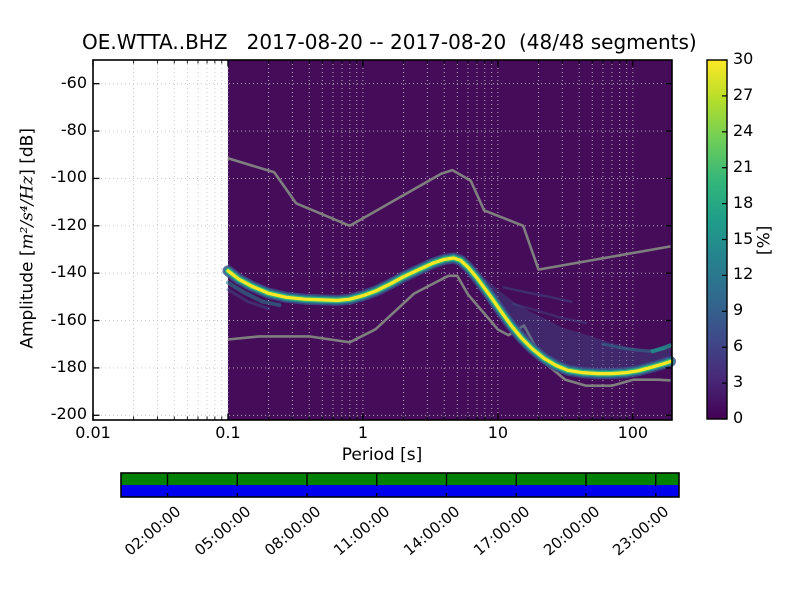  What do you see at coordinates (73, 130) in the screenshot?
I see `y-tick-label: -80` at bounding box center [73, 130].